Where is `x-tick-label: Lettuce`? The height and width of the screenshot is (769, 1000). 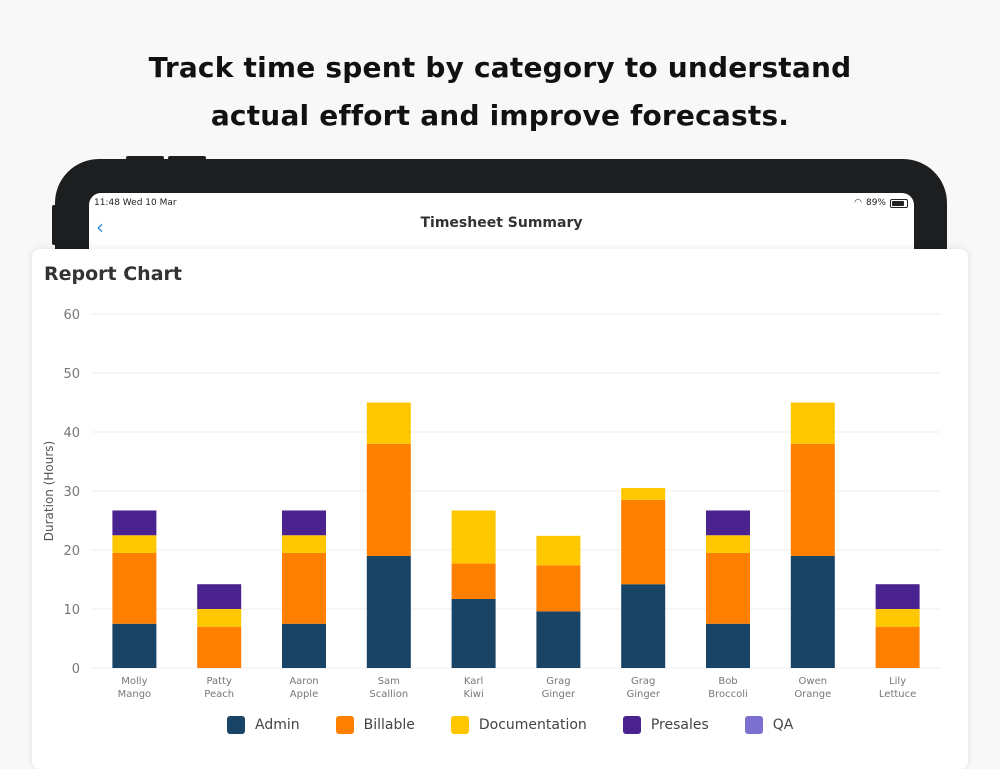
x-tick-label: Lettuce is located at coordinates (897, 694).